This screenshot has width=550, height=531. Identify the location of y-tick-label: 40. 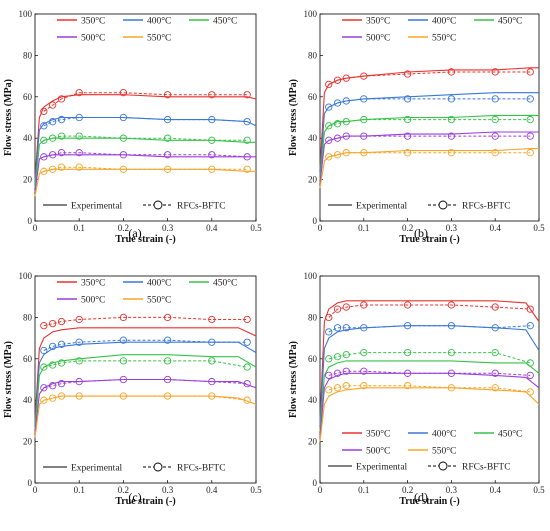
(28, 400).